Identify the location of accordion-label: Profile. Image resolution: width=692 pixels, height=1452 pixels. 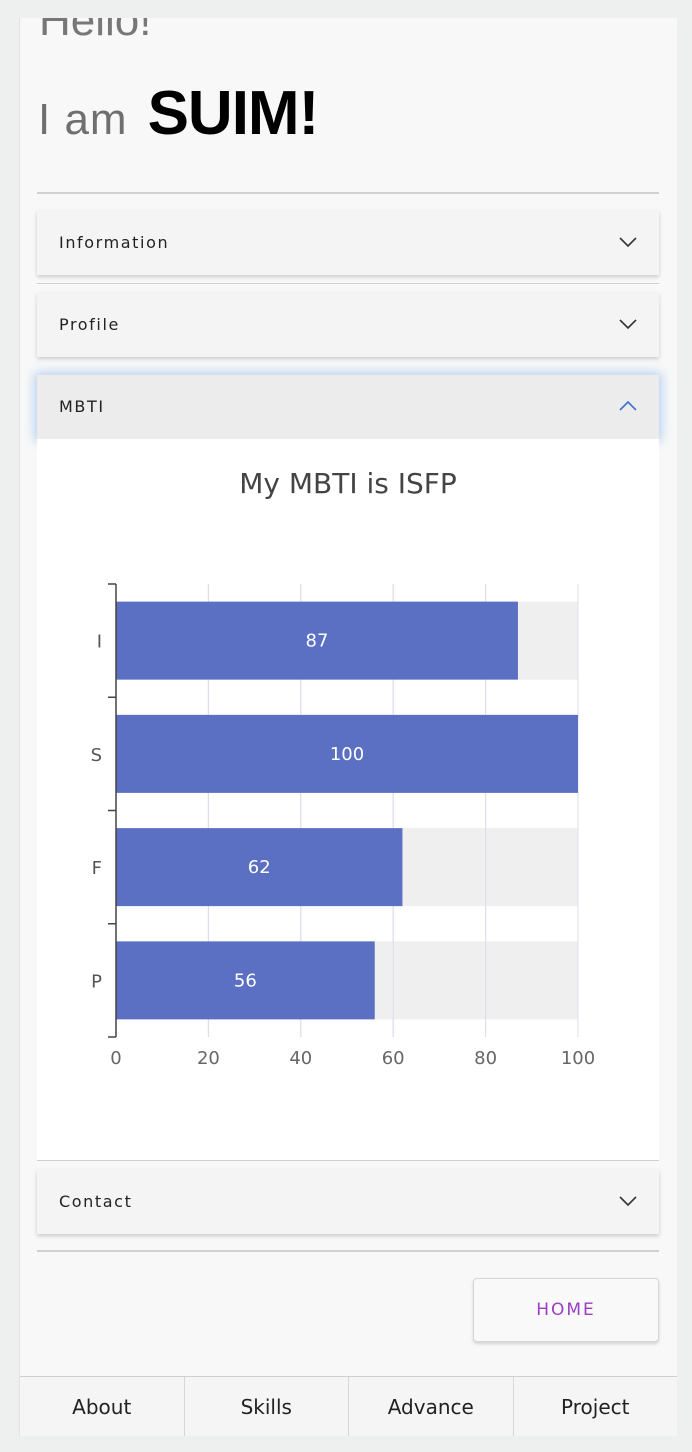
(89, 324).